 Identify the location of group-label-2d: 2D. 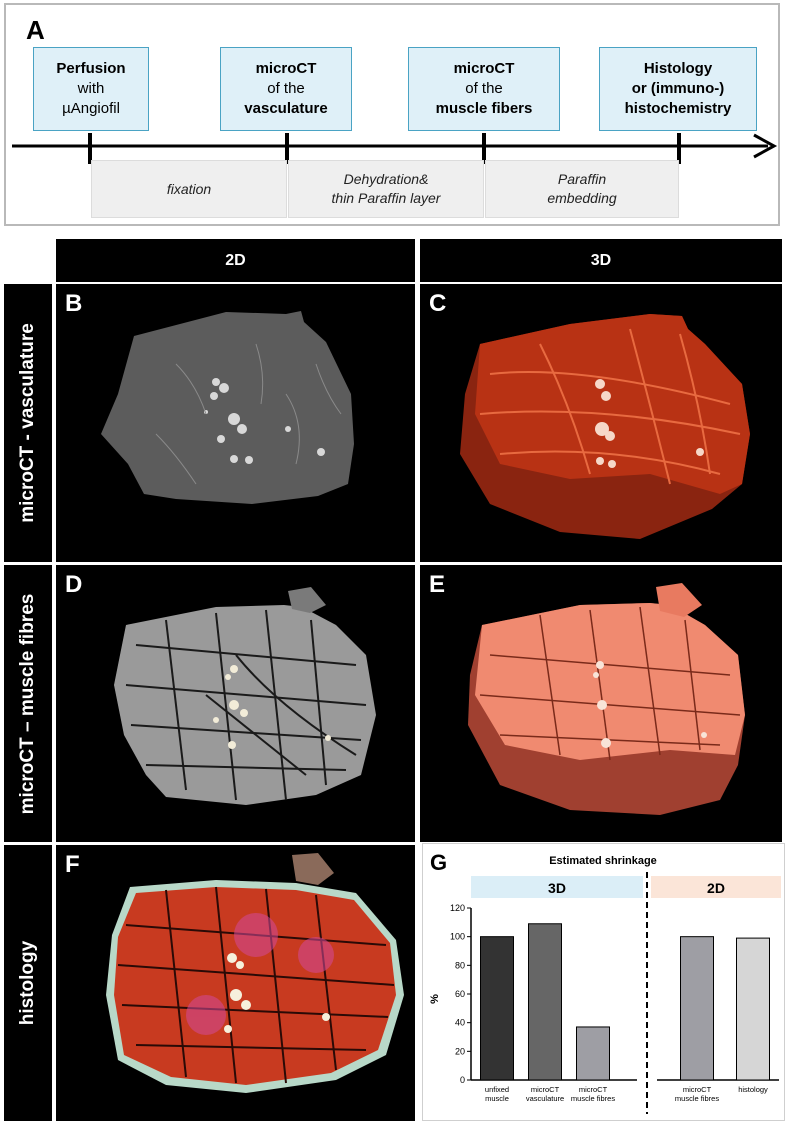
(716, 888).